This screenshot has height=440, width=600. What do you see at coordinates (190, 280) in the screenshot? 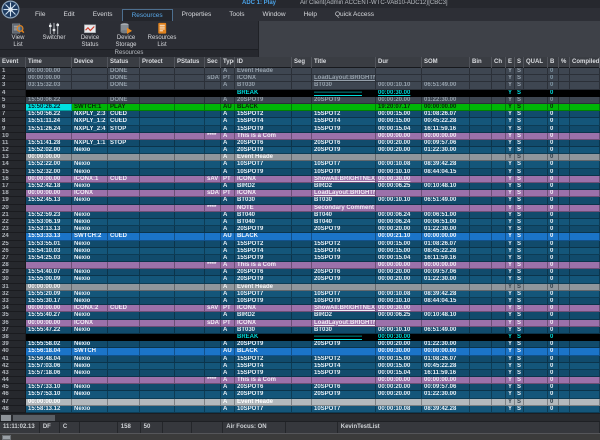
I see `cell-pstatus` at bounding box center [190, 280].